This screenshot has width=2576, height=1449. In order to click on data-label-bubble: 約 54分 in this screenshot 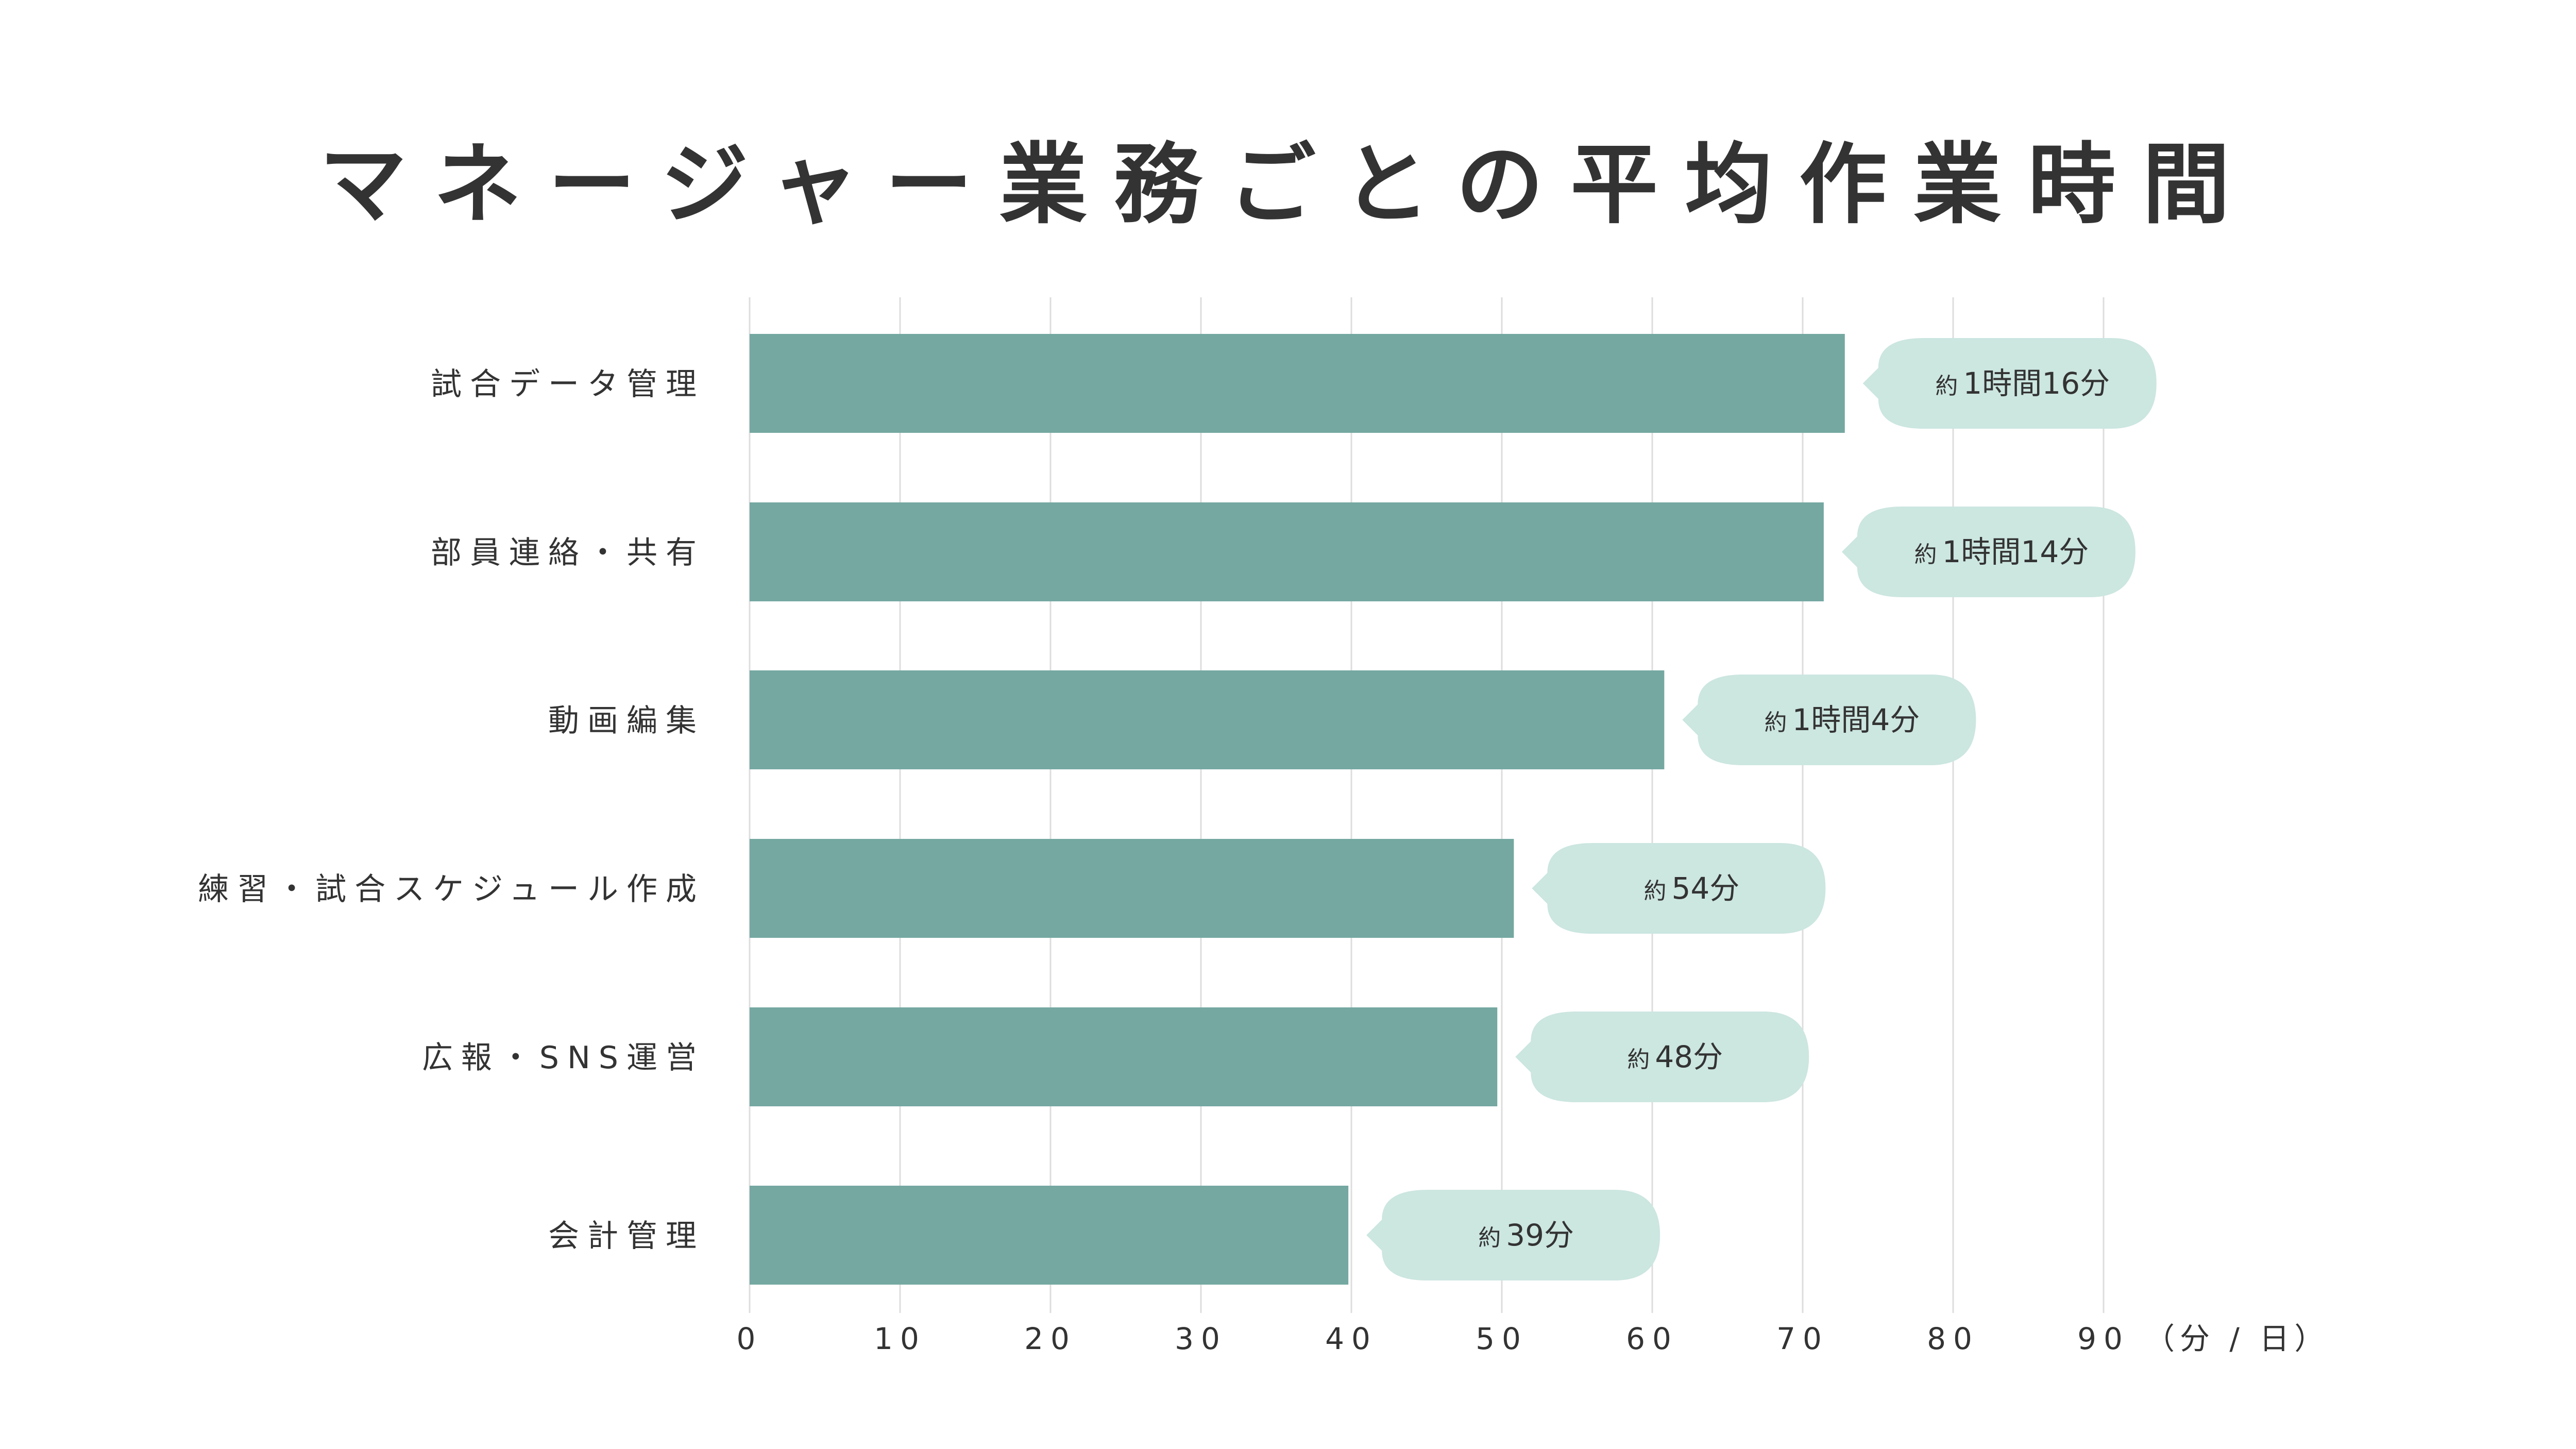, I will do `click(1679, 888)`.